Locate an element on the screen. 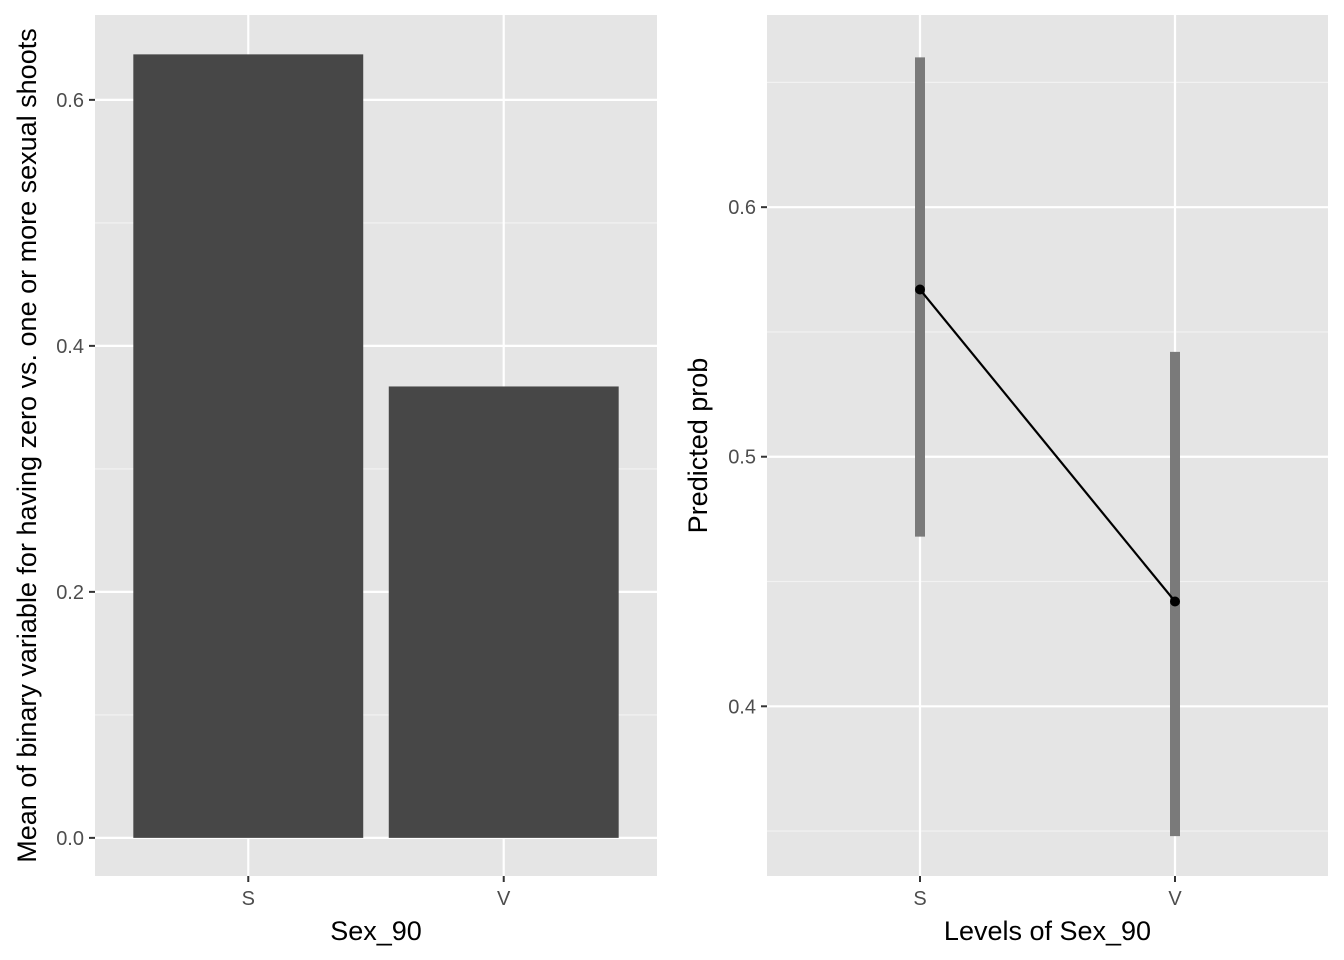 The image size is (1344, 960). point-S is located at coordinates (920, 289).